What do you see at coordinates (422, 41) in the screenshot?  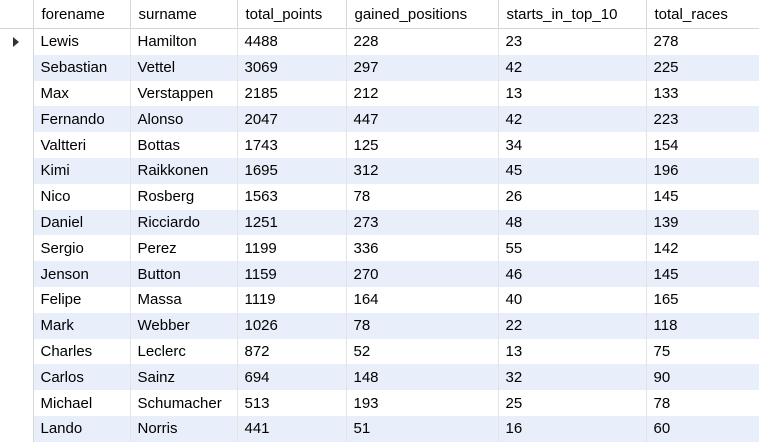 I see `cell-gained-positions: 228` at bounding box center [422, 41].